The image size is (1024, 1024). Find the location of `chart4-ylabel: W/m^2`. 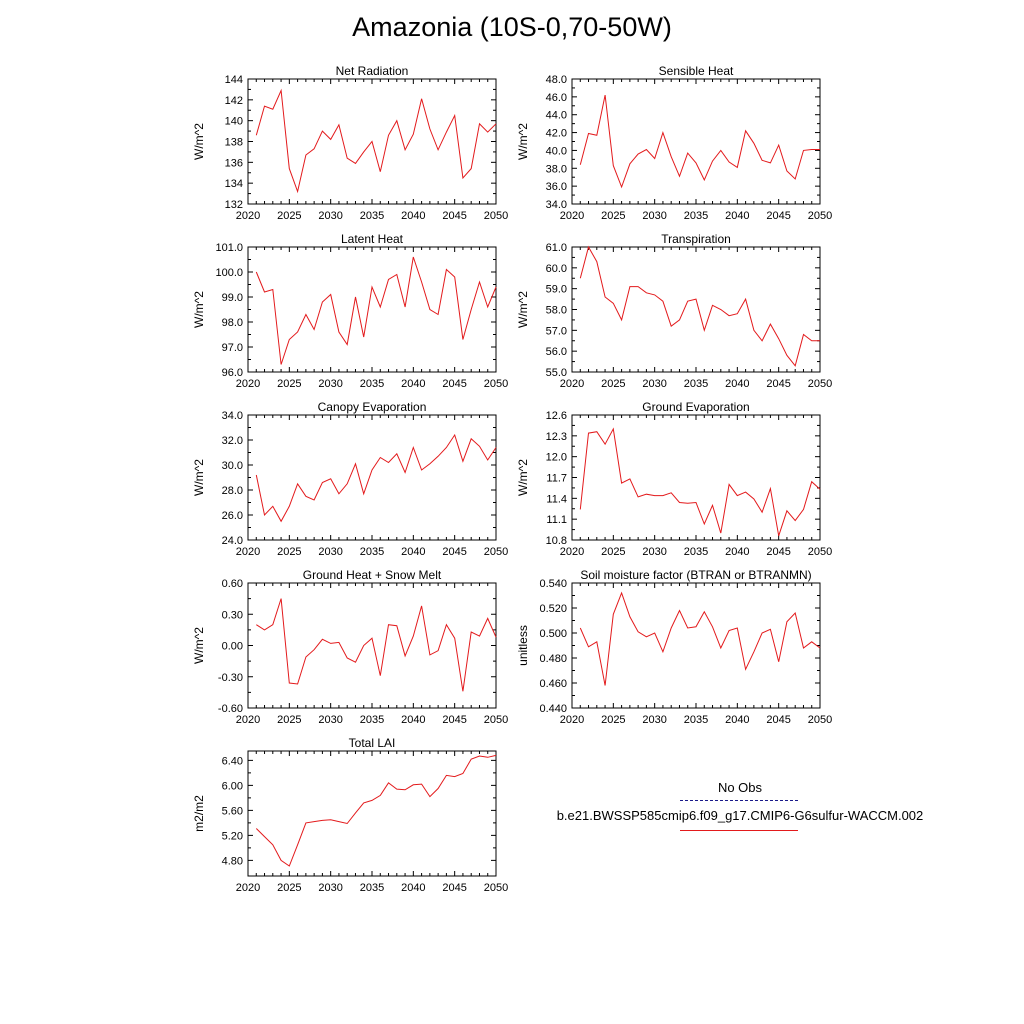

chart4-ylabel: W/m^2 is located at coordinates (523, 309).